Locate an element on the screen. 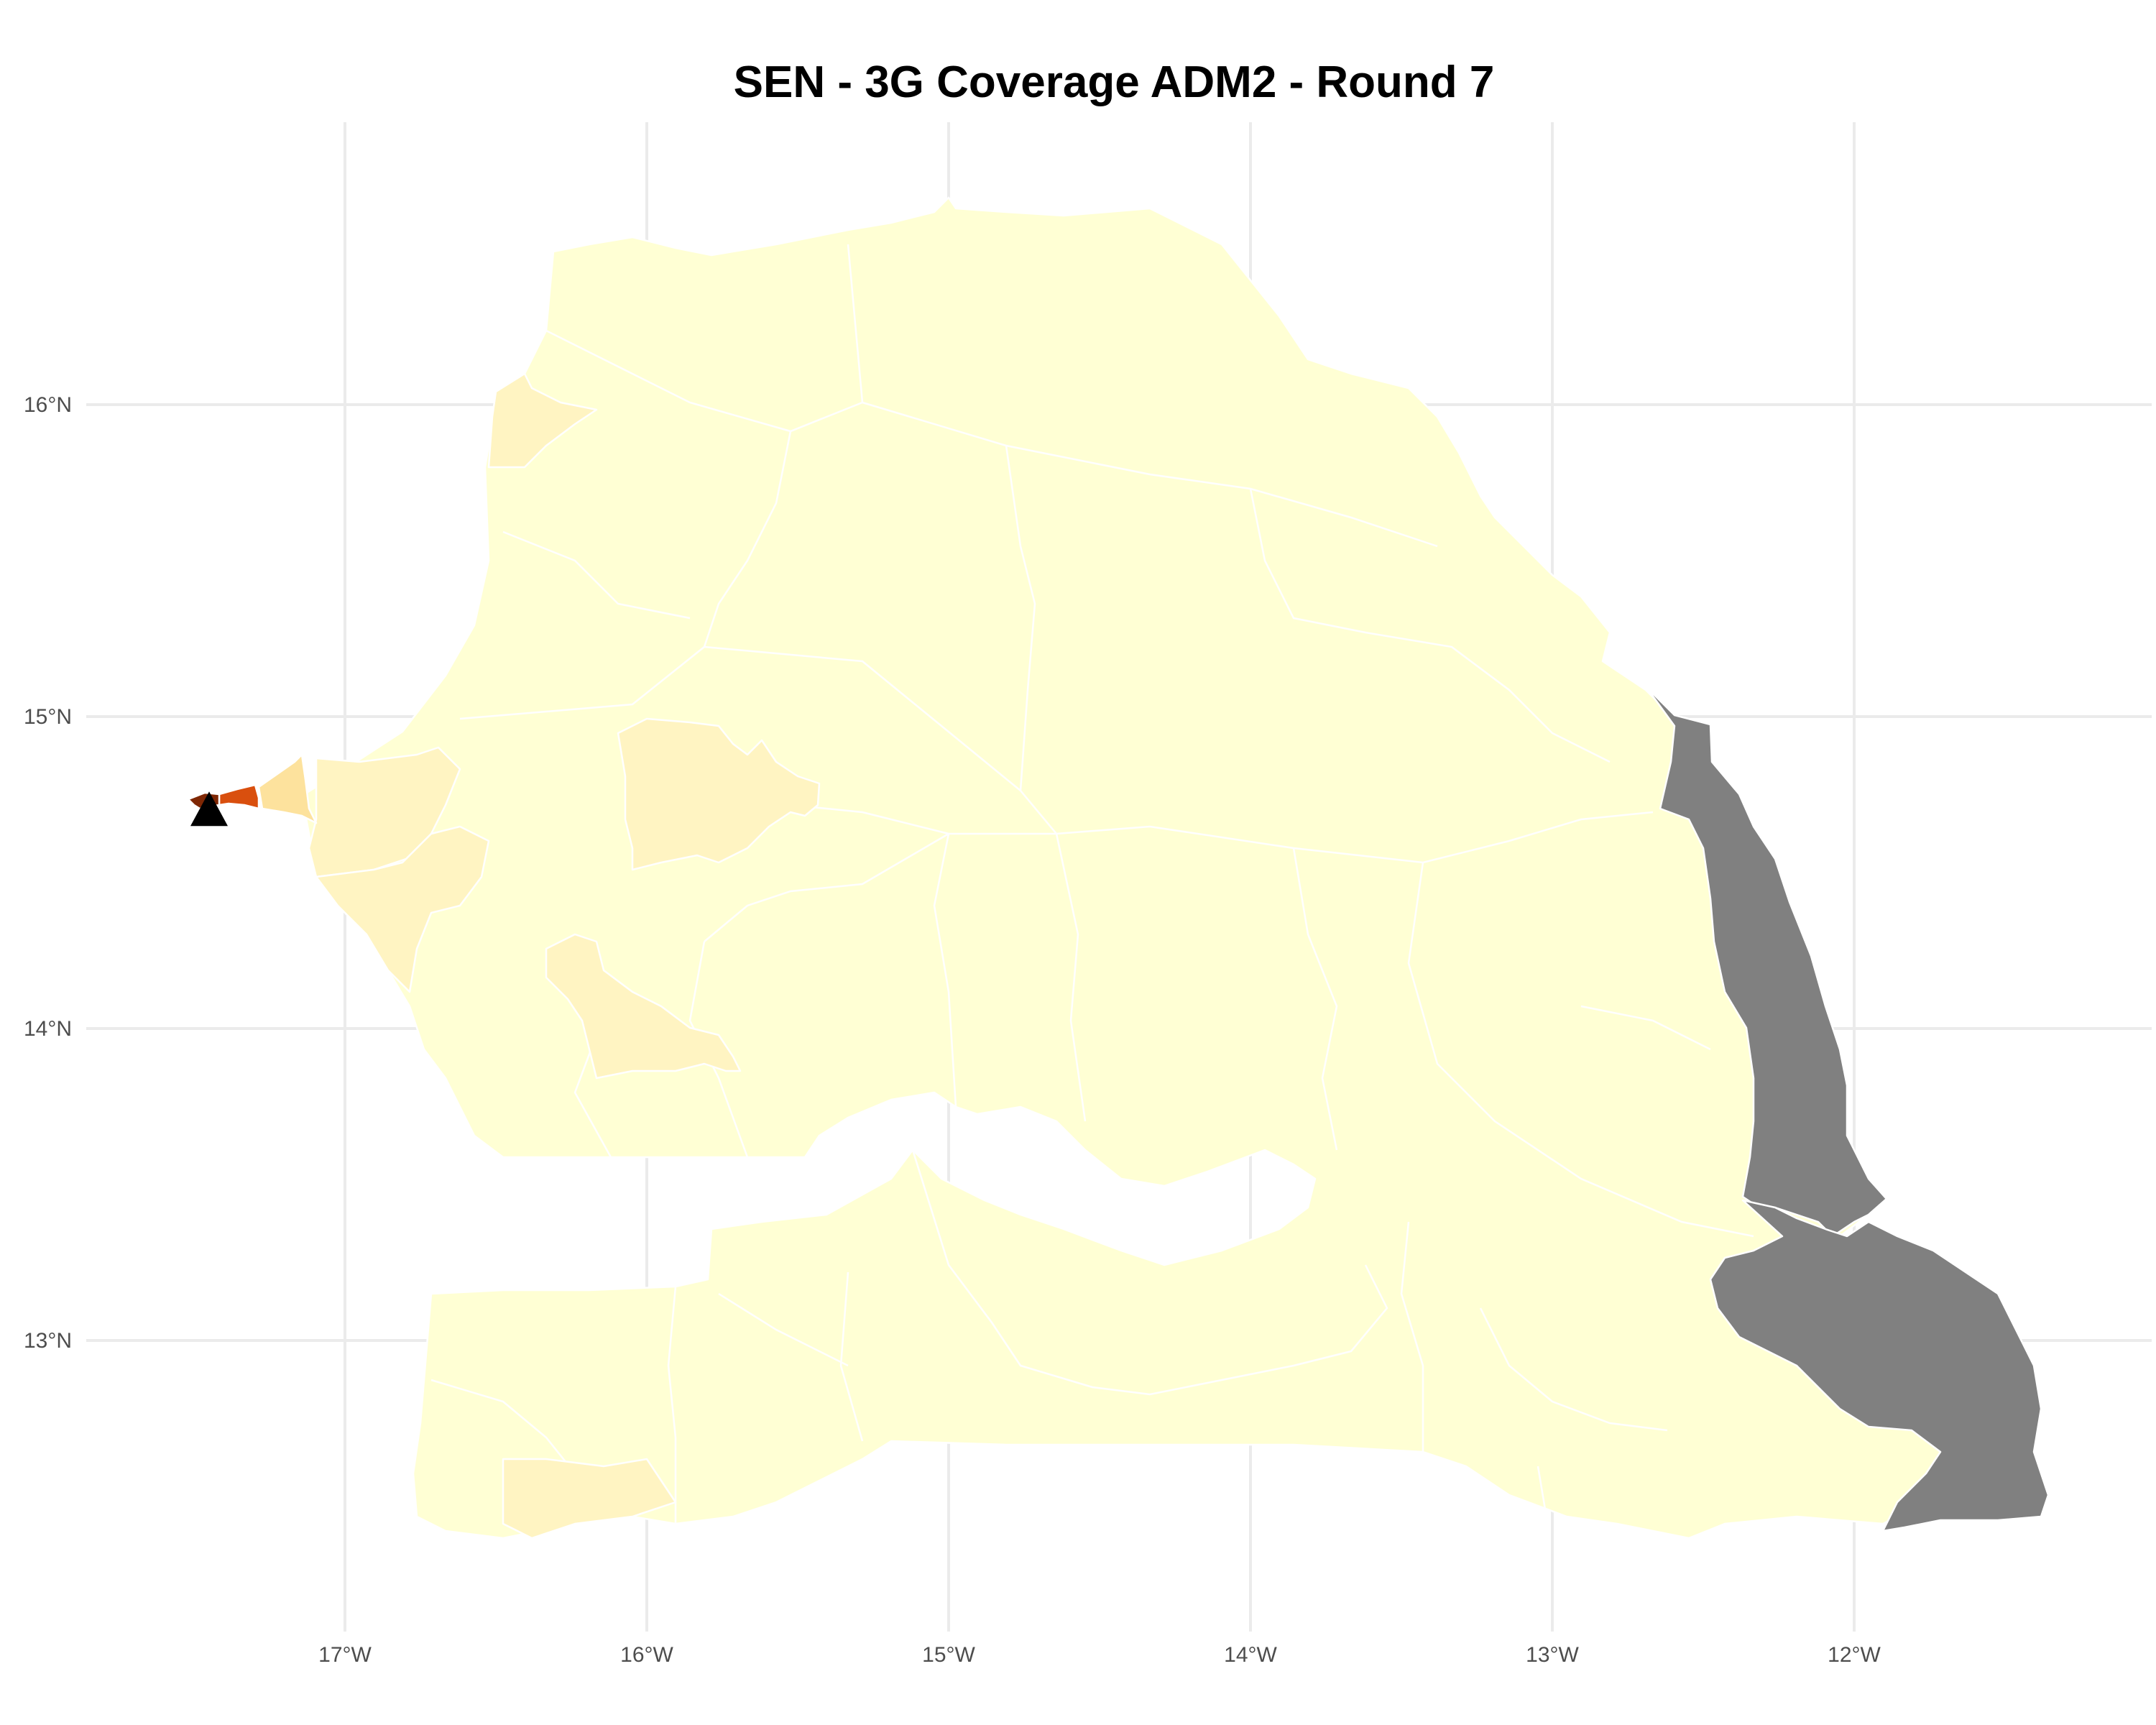 The image size is (2156, 1725). low-coverage-north-coast is located at coordinates (542, 420).